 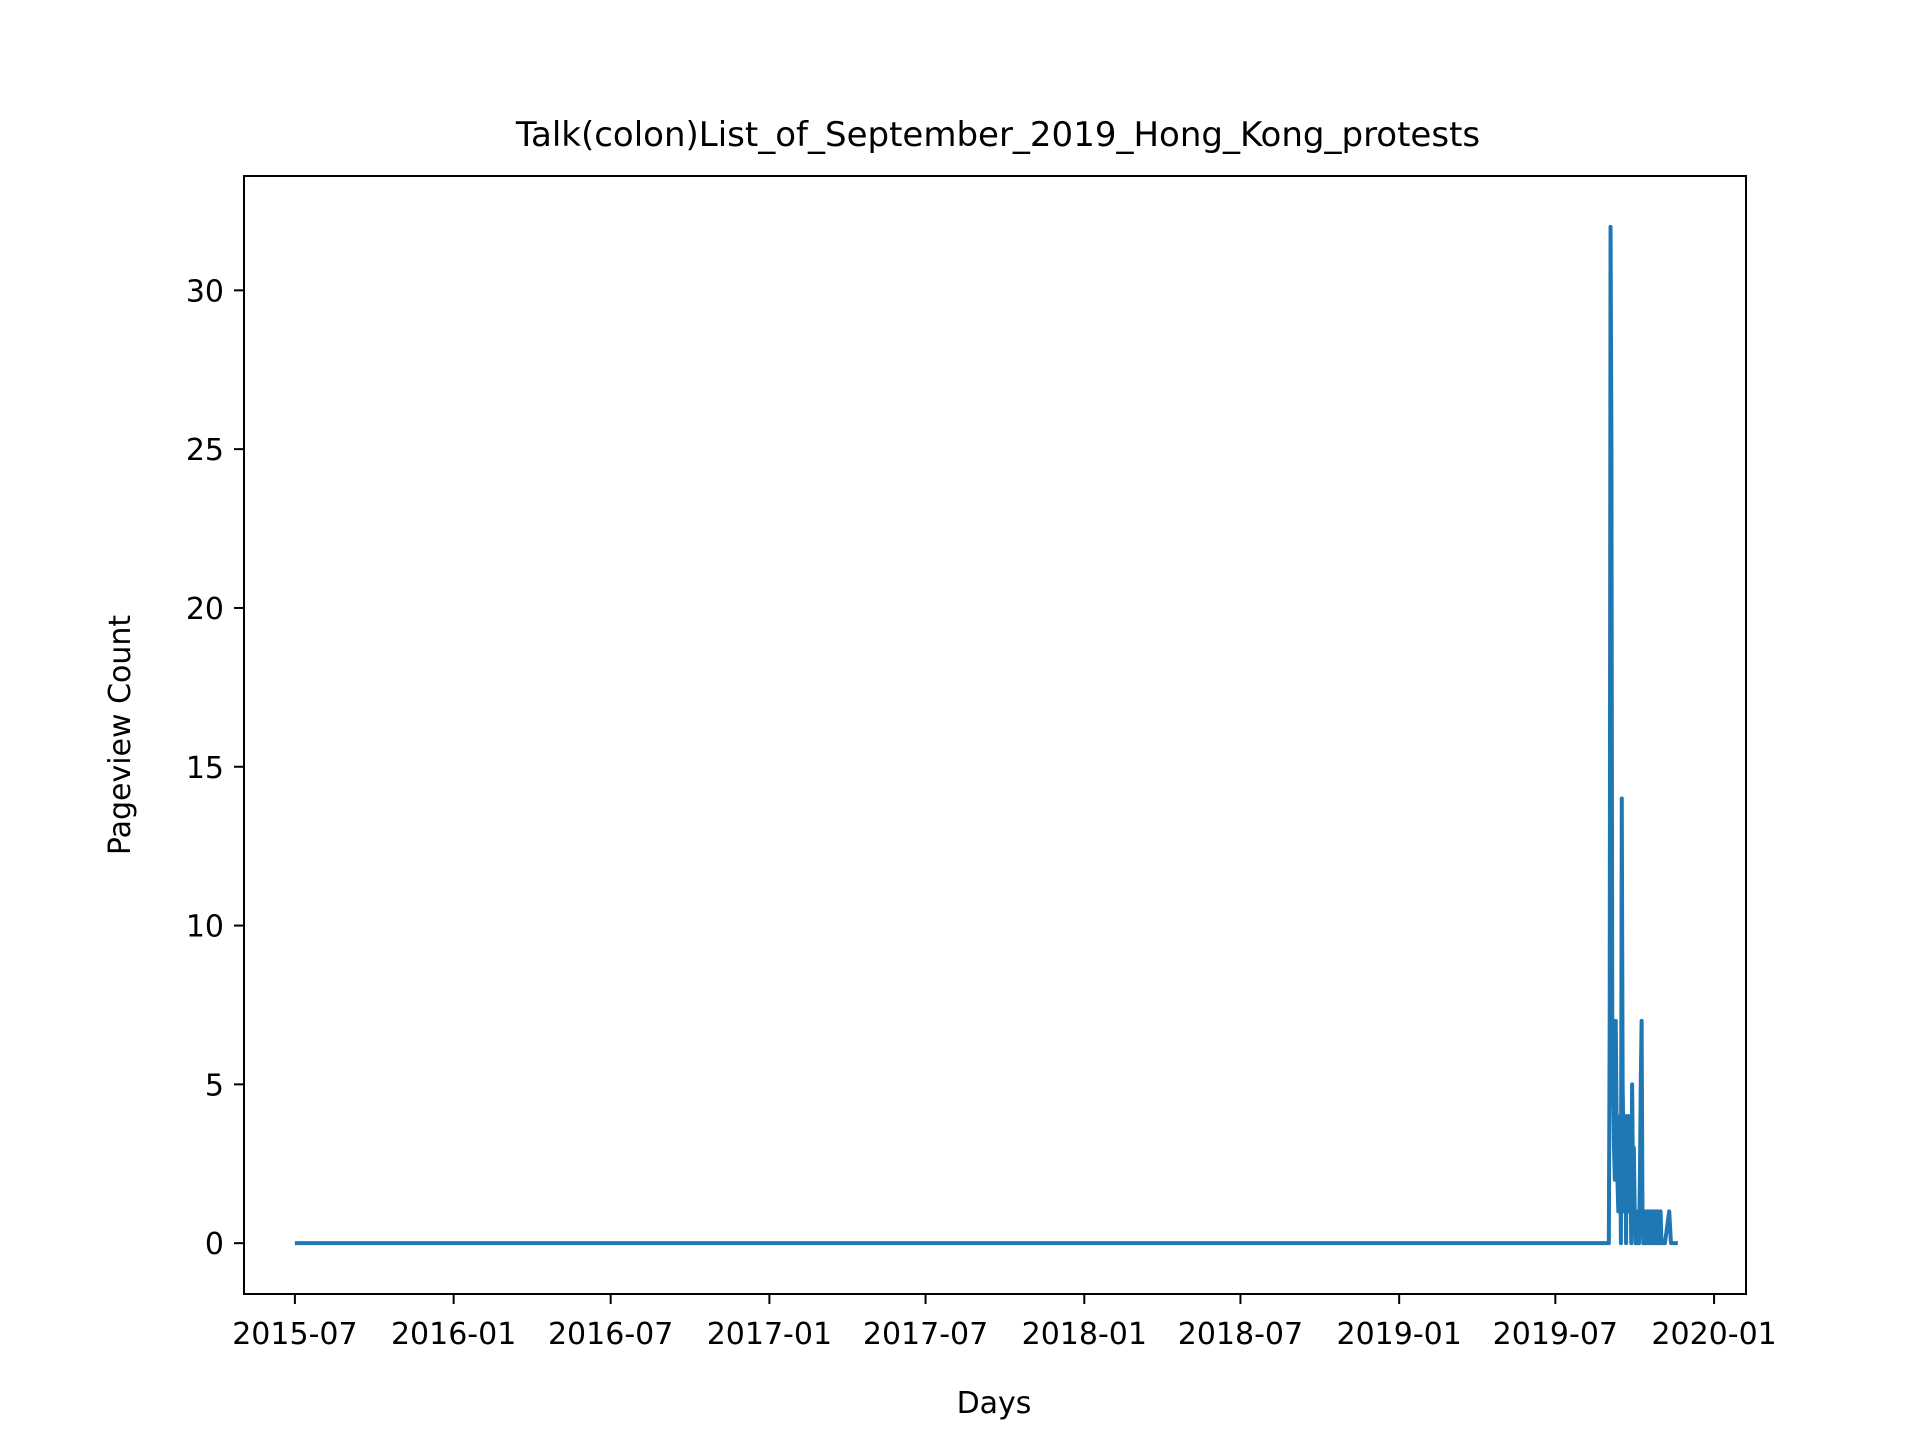 I want to click on x-tick-label: 2015-07, so click(x=294, y=1334).